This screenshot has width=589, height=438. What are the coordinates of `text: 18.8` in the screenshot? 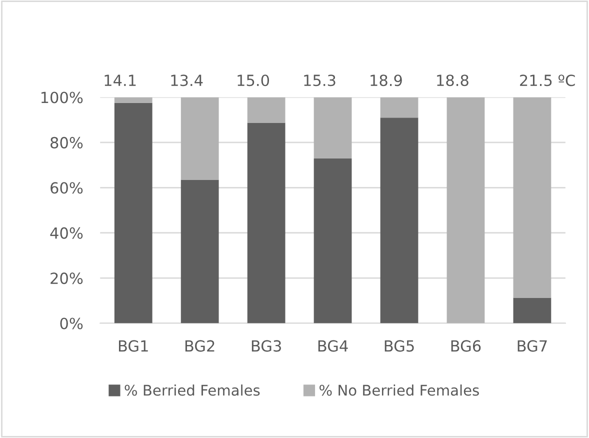 It's located at (452, 80).